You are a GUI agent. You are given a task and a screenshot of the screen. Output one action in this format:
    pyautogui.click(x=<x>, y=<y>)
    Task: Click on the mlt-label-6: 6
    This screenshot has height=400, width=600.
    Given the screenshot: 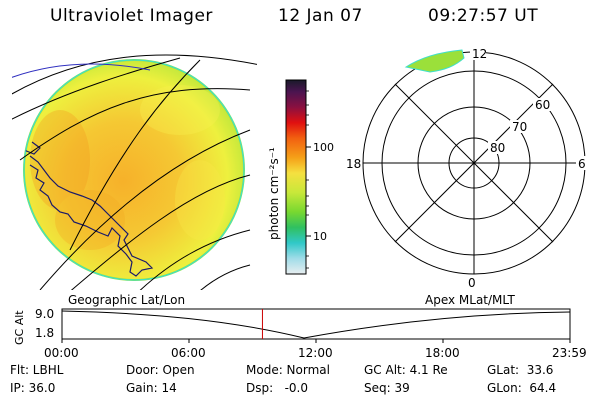 What is the action you would take?
    pyautogui.click(x=582, y=164)
    